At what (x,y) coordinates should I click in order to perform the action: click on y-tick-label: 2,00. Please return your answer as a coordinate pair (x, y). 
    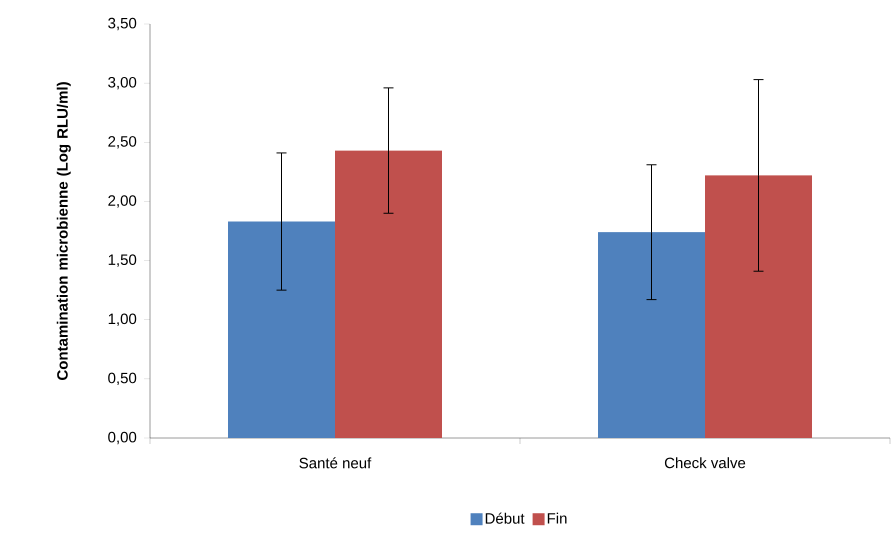
    Looking at the image, I should click on (122, 201).